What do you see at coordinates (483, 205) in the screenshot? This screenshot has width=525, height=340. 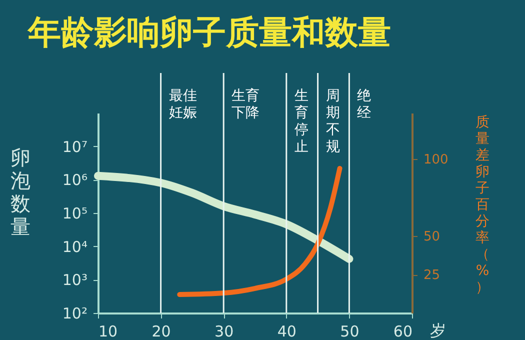 I see `text: 质量差卵子百分率（%）` at bounding box center [483, 205].